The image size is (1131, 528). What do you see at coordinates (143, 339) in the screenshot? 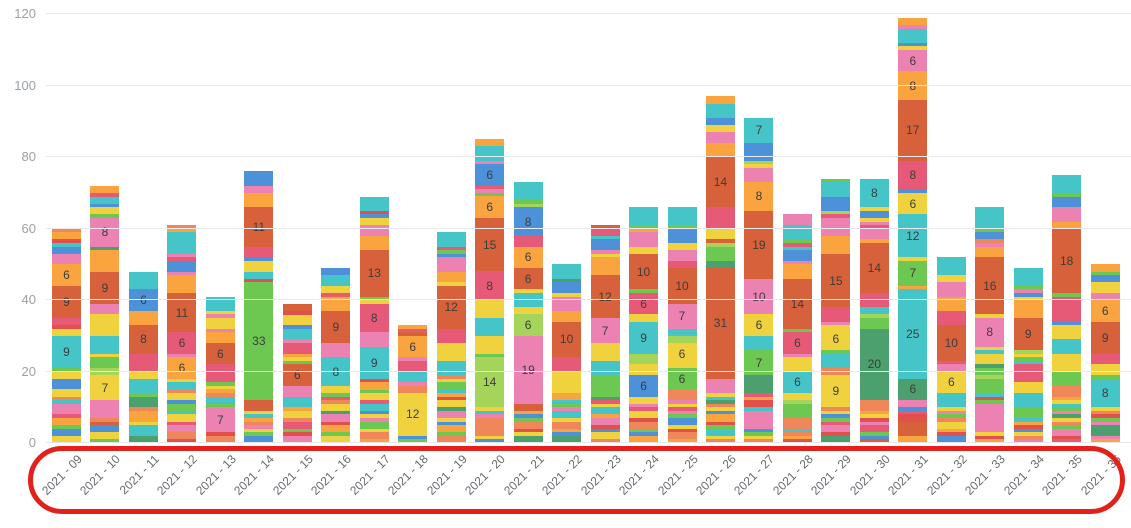
I see `segment-rust: 8` at bounding box center [143, 339].